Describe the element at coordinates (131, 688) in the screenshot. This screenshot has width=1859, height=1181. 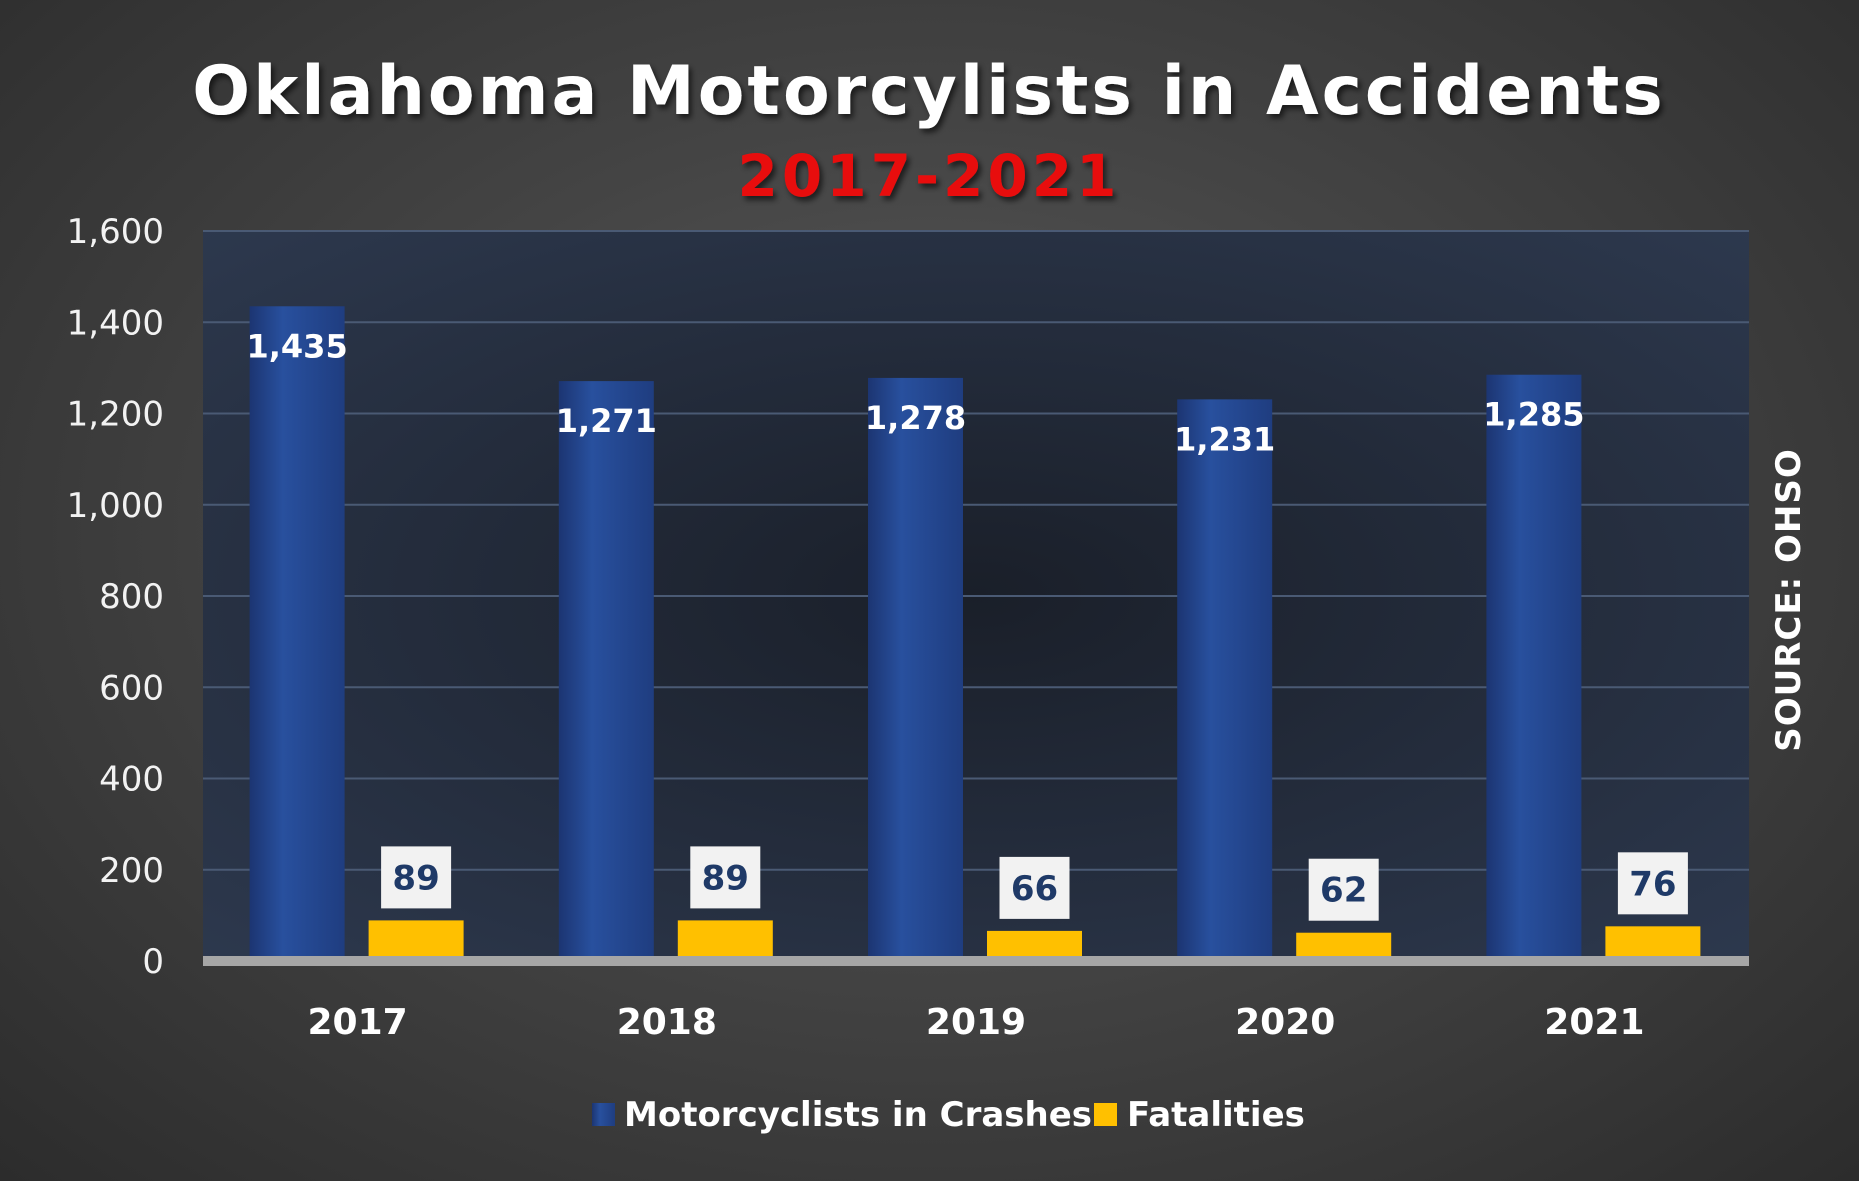
I see `y-tick-label: 600` at that location.